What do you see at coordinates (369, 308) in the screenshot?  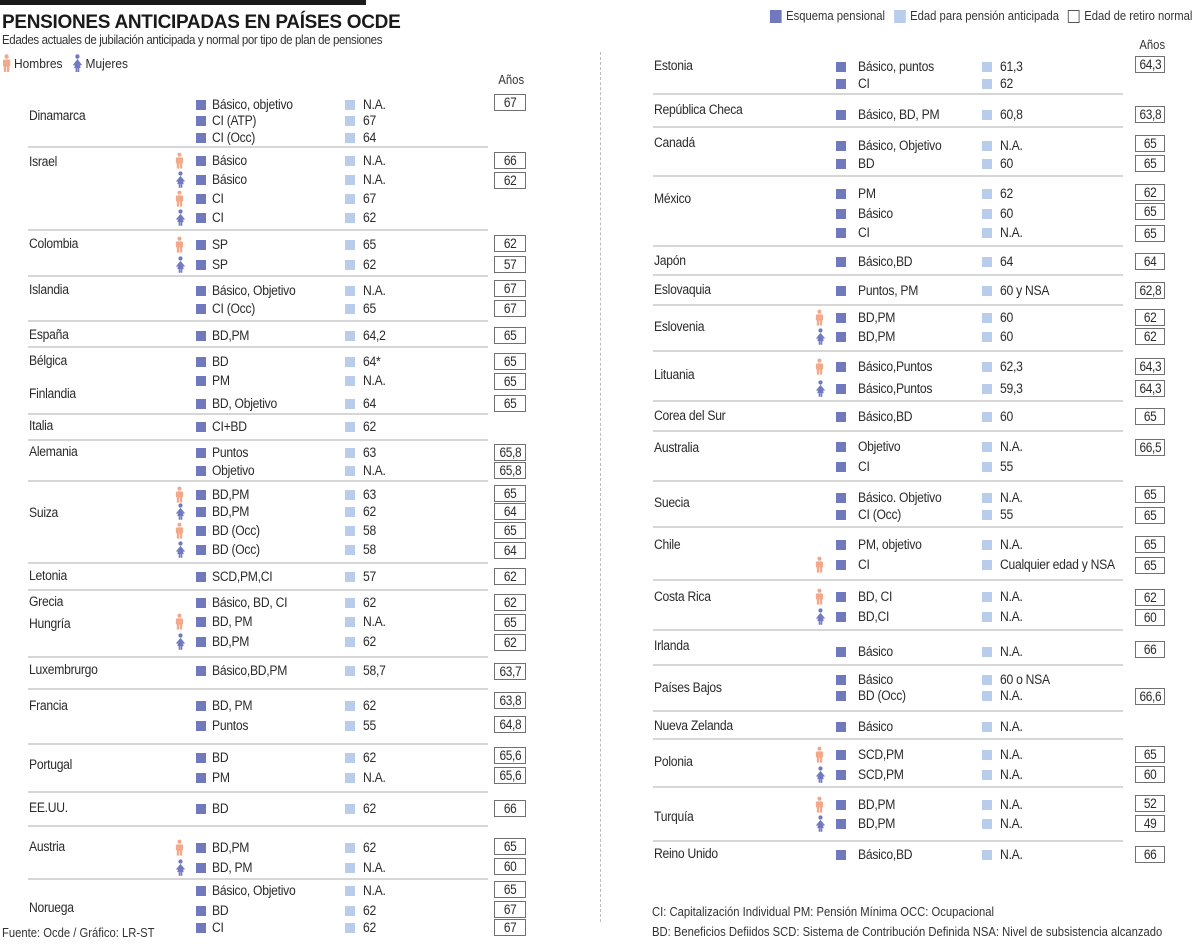 I see `early-age-text: 65` at bounding box center [369, 308].